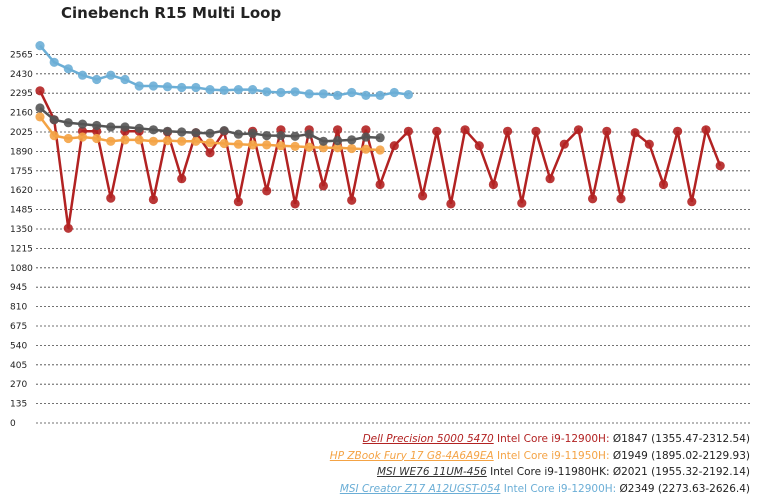 This screenshot has width=764, height=502. What do you see at coordinates (18, 346) in the screenshot?
I see `y-tick-label: 540` at bounding box center [18, 346].